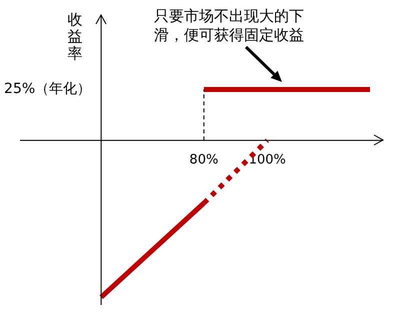 This screenshot has width=396, height=320. I want to click on annotation: 25%（年化）, so click(48, 89).